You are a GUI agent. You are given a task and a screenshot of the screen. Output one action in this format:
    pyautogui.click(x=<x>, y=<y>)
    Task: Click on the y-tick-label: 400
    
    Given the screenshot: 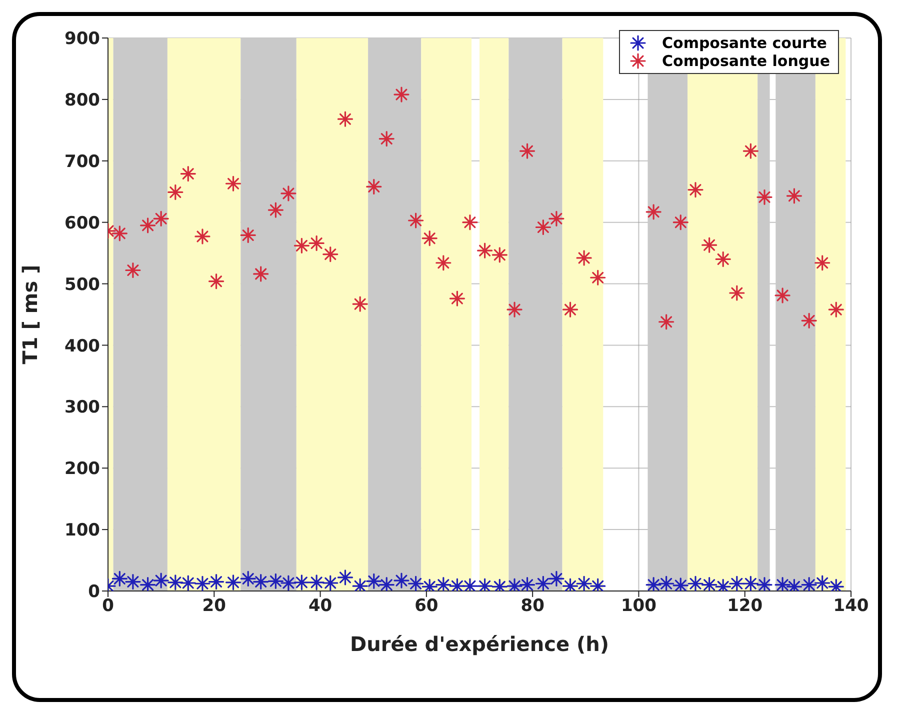 What is the action you would take?
    pyautogui.click(x=82, y=346)
    